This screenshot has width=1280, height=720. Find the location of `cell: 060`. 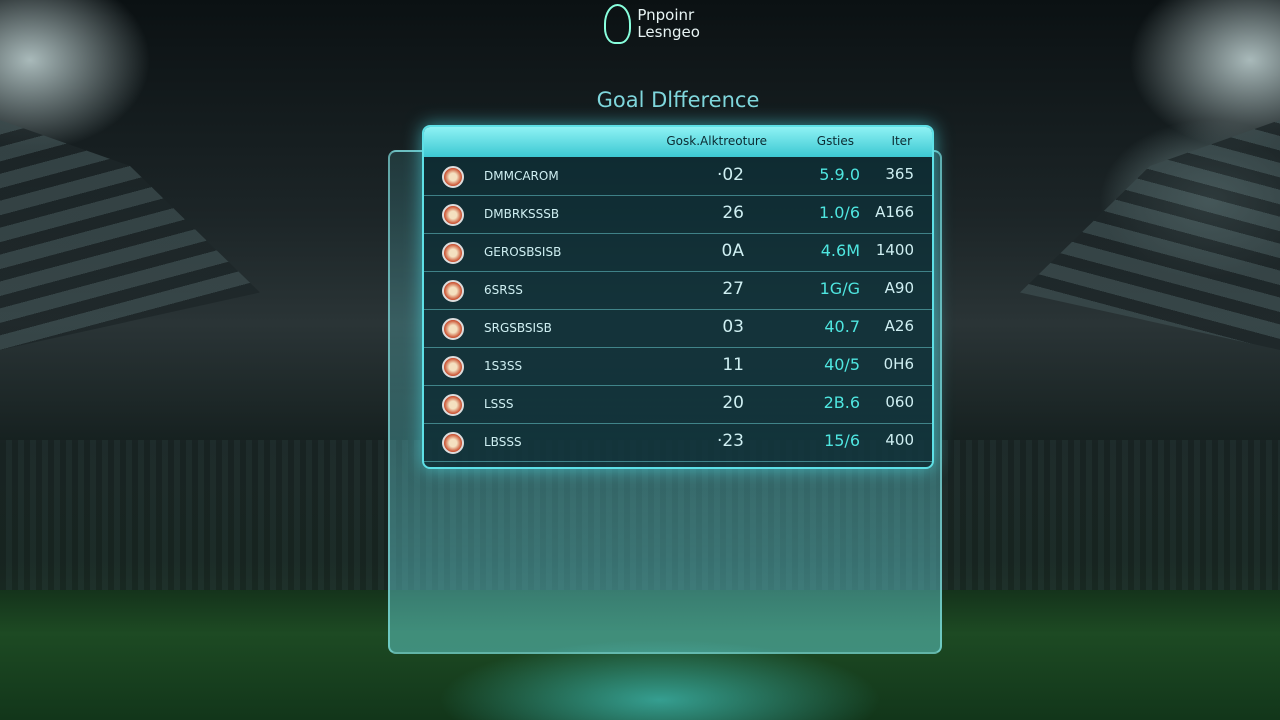

cell: 060 is located at coordinates (899, 402).